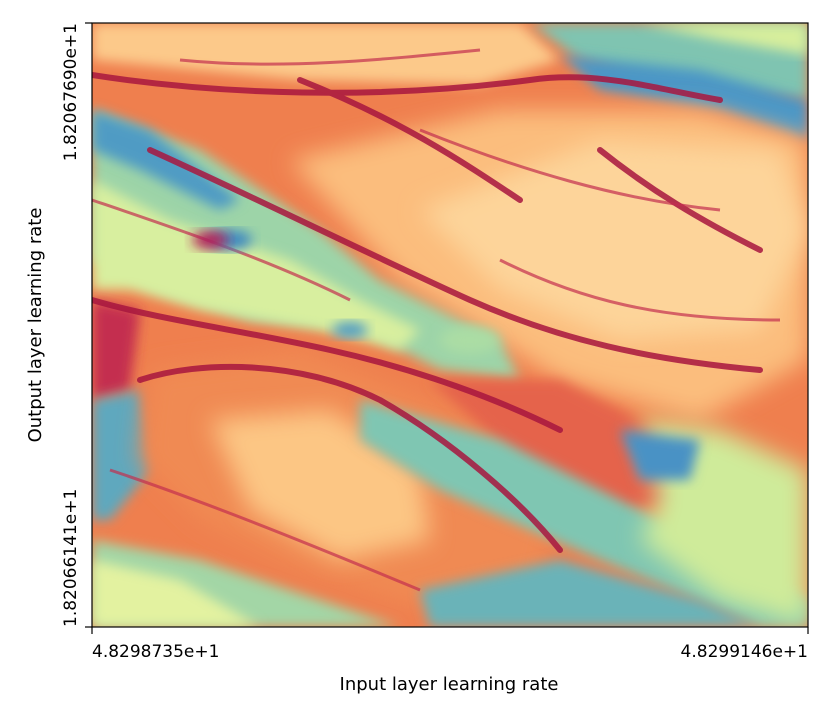  Describe the element at coordinates (71, 92) in the screenshot. I see `y-tick-label-2: 1.82067690e+1` at that location.